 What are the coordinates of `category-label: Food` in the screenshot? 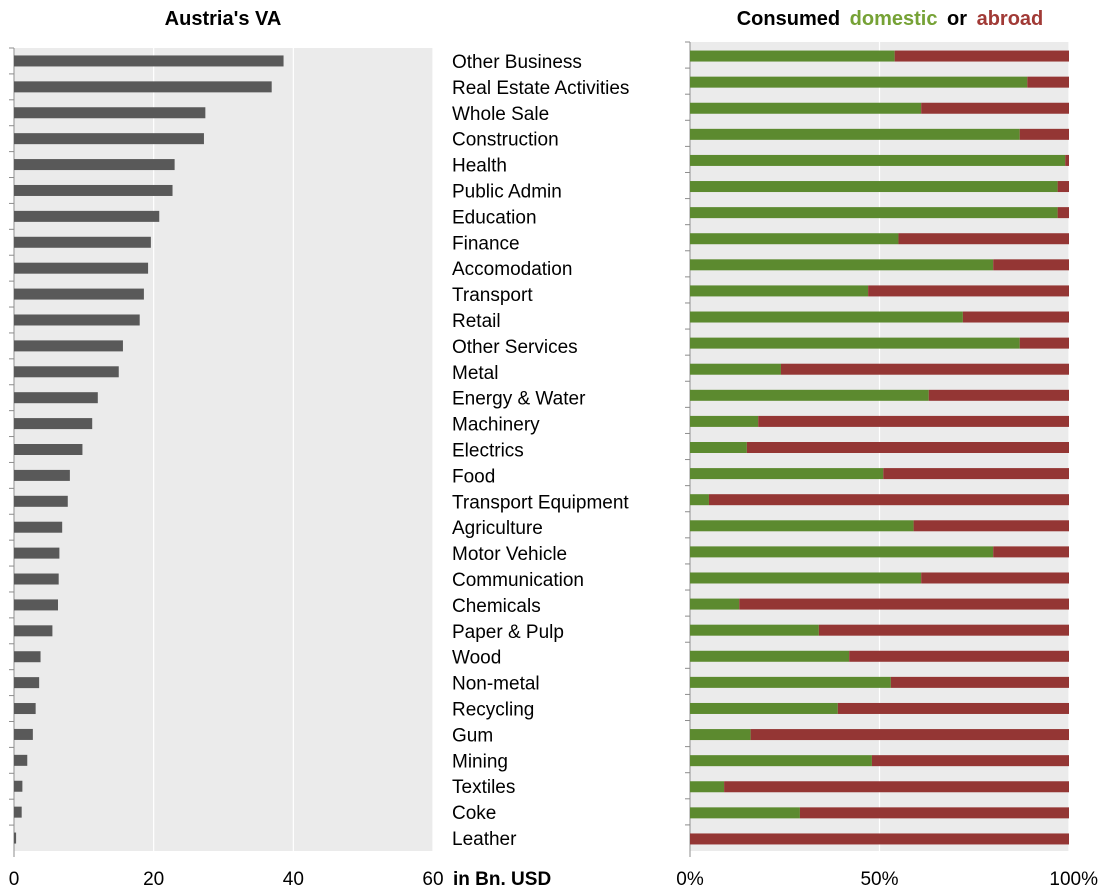 It's located at (473, 476).